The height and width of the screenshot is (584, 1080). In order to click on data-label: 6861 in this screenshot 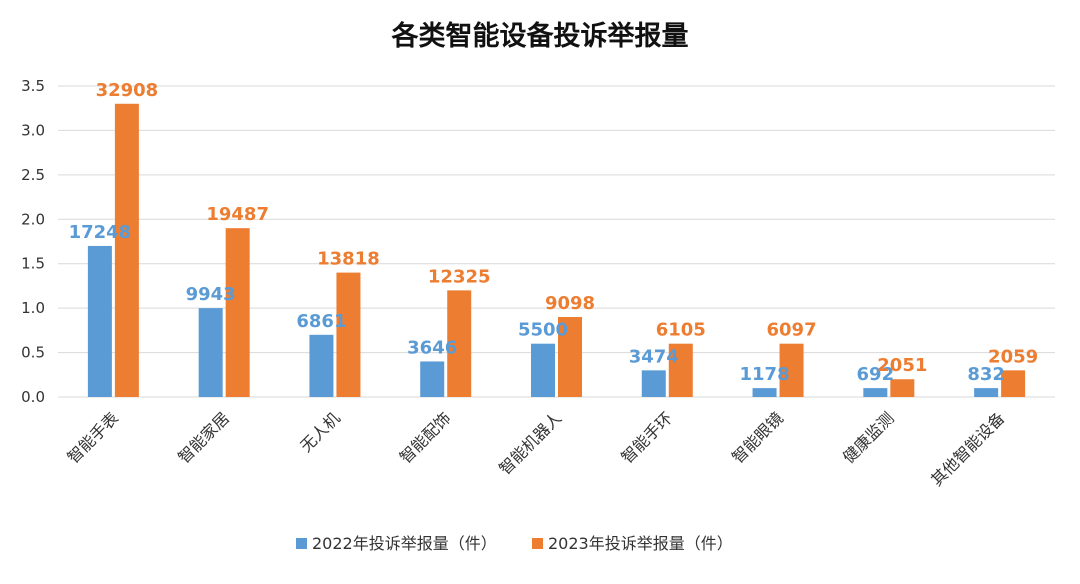, I will do `click(321, 321)`.